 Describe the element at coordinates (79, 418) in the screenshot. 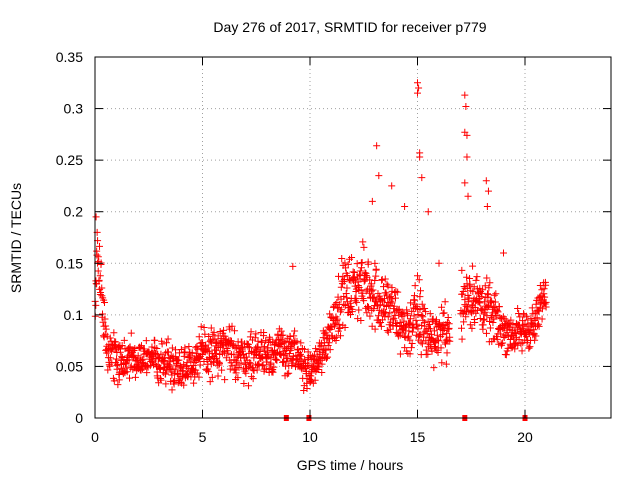

I see `y-tick-label: 0` at that location.